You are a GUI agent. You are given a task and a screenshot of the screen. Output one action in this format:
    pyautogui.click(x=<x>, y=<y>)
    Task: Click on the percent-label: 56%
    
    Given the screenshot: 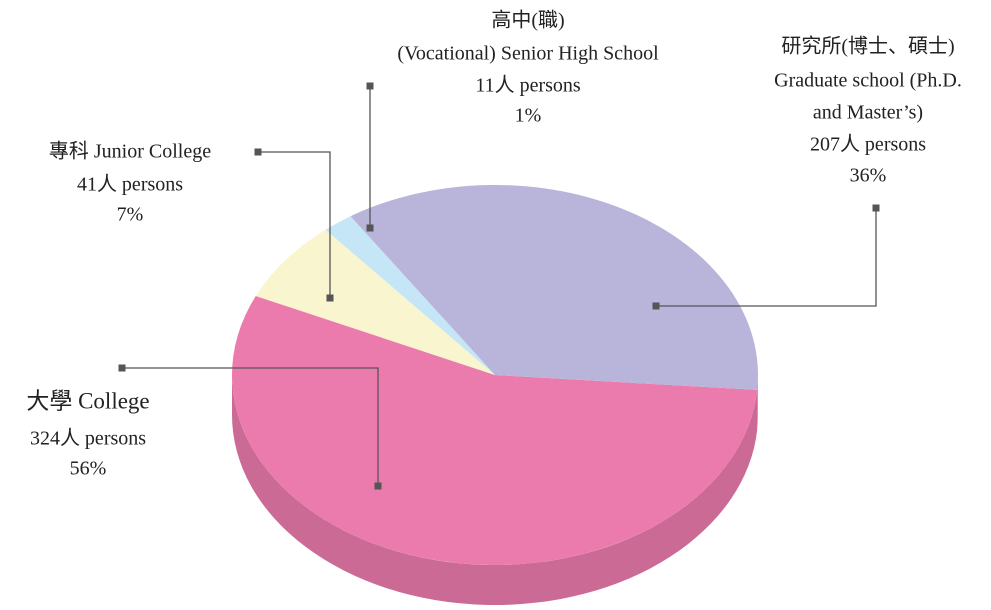 What is the action you would take?
    pyautogui.click(x=88, y=469)
    